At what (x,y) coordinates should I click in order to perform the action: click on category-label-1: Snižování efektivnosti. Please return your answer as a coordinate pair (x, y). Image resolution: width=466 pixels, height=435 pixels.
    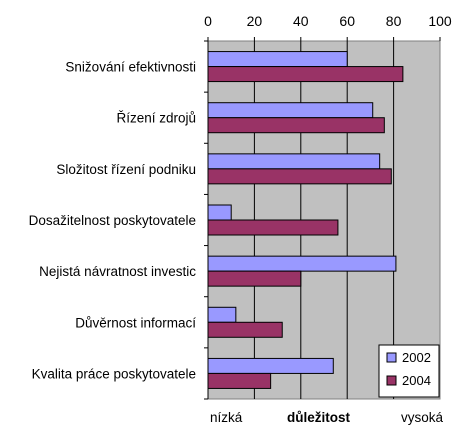
    Looking at the image, I should click on (130, 67).